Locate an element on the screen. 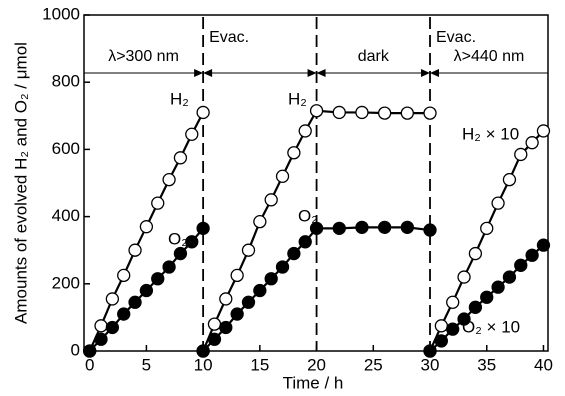  x-tick-label: 40 is located at coordinates (543, 364).